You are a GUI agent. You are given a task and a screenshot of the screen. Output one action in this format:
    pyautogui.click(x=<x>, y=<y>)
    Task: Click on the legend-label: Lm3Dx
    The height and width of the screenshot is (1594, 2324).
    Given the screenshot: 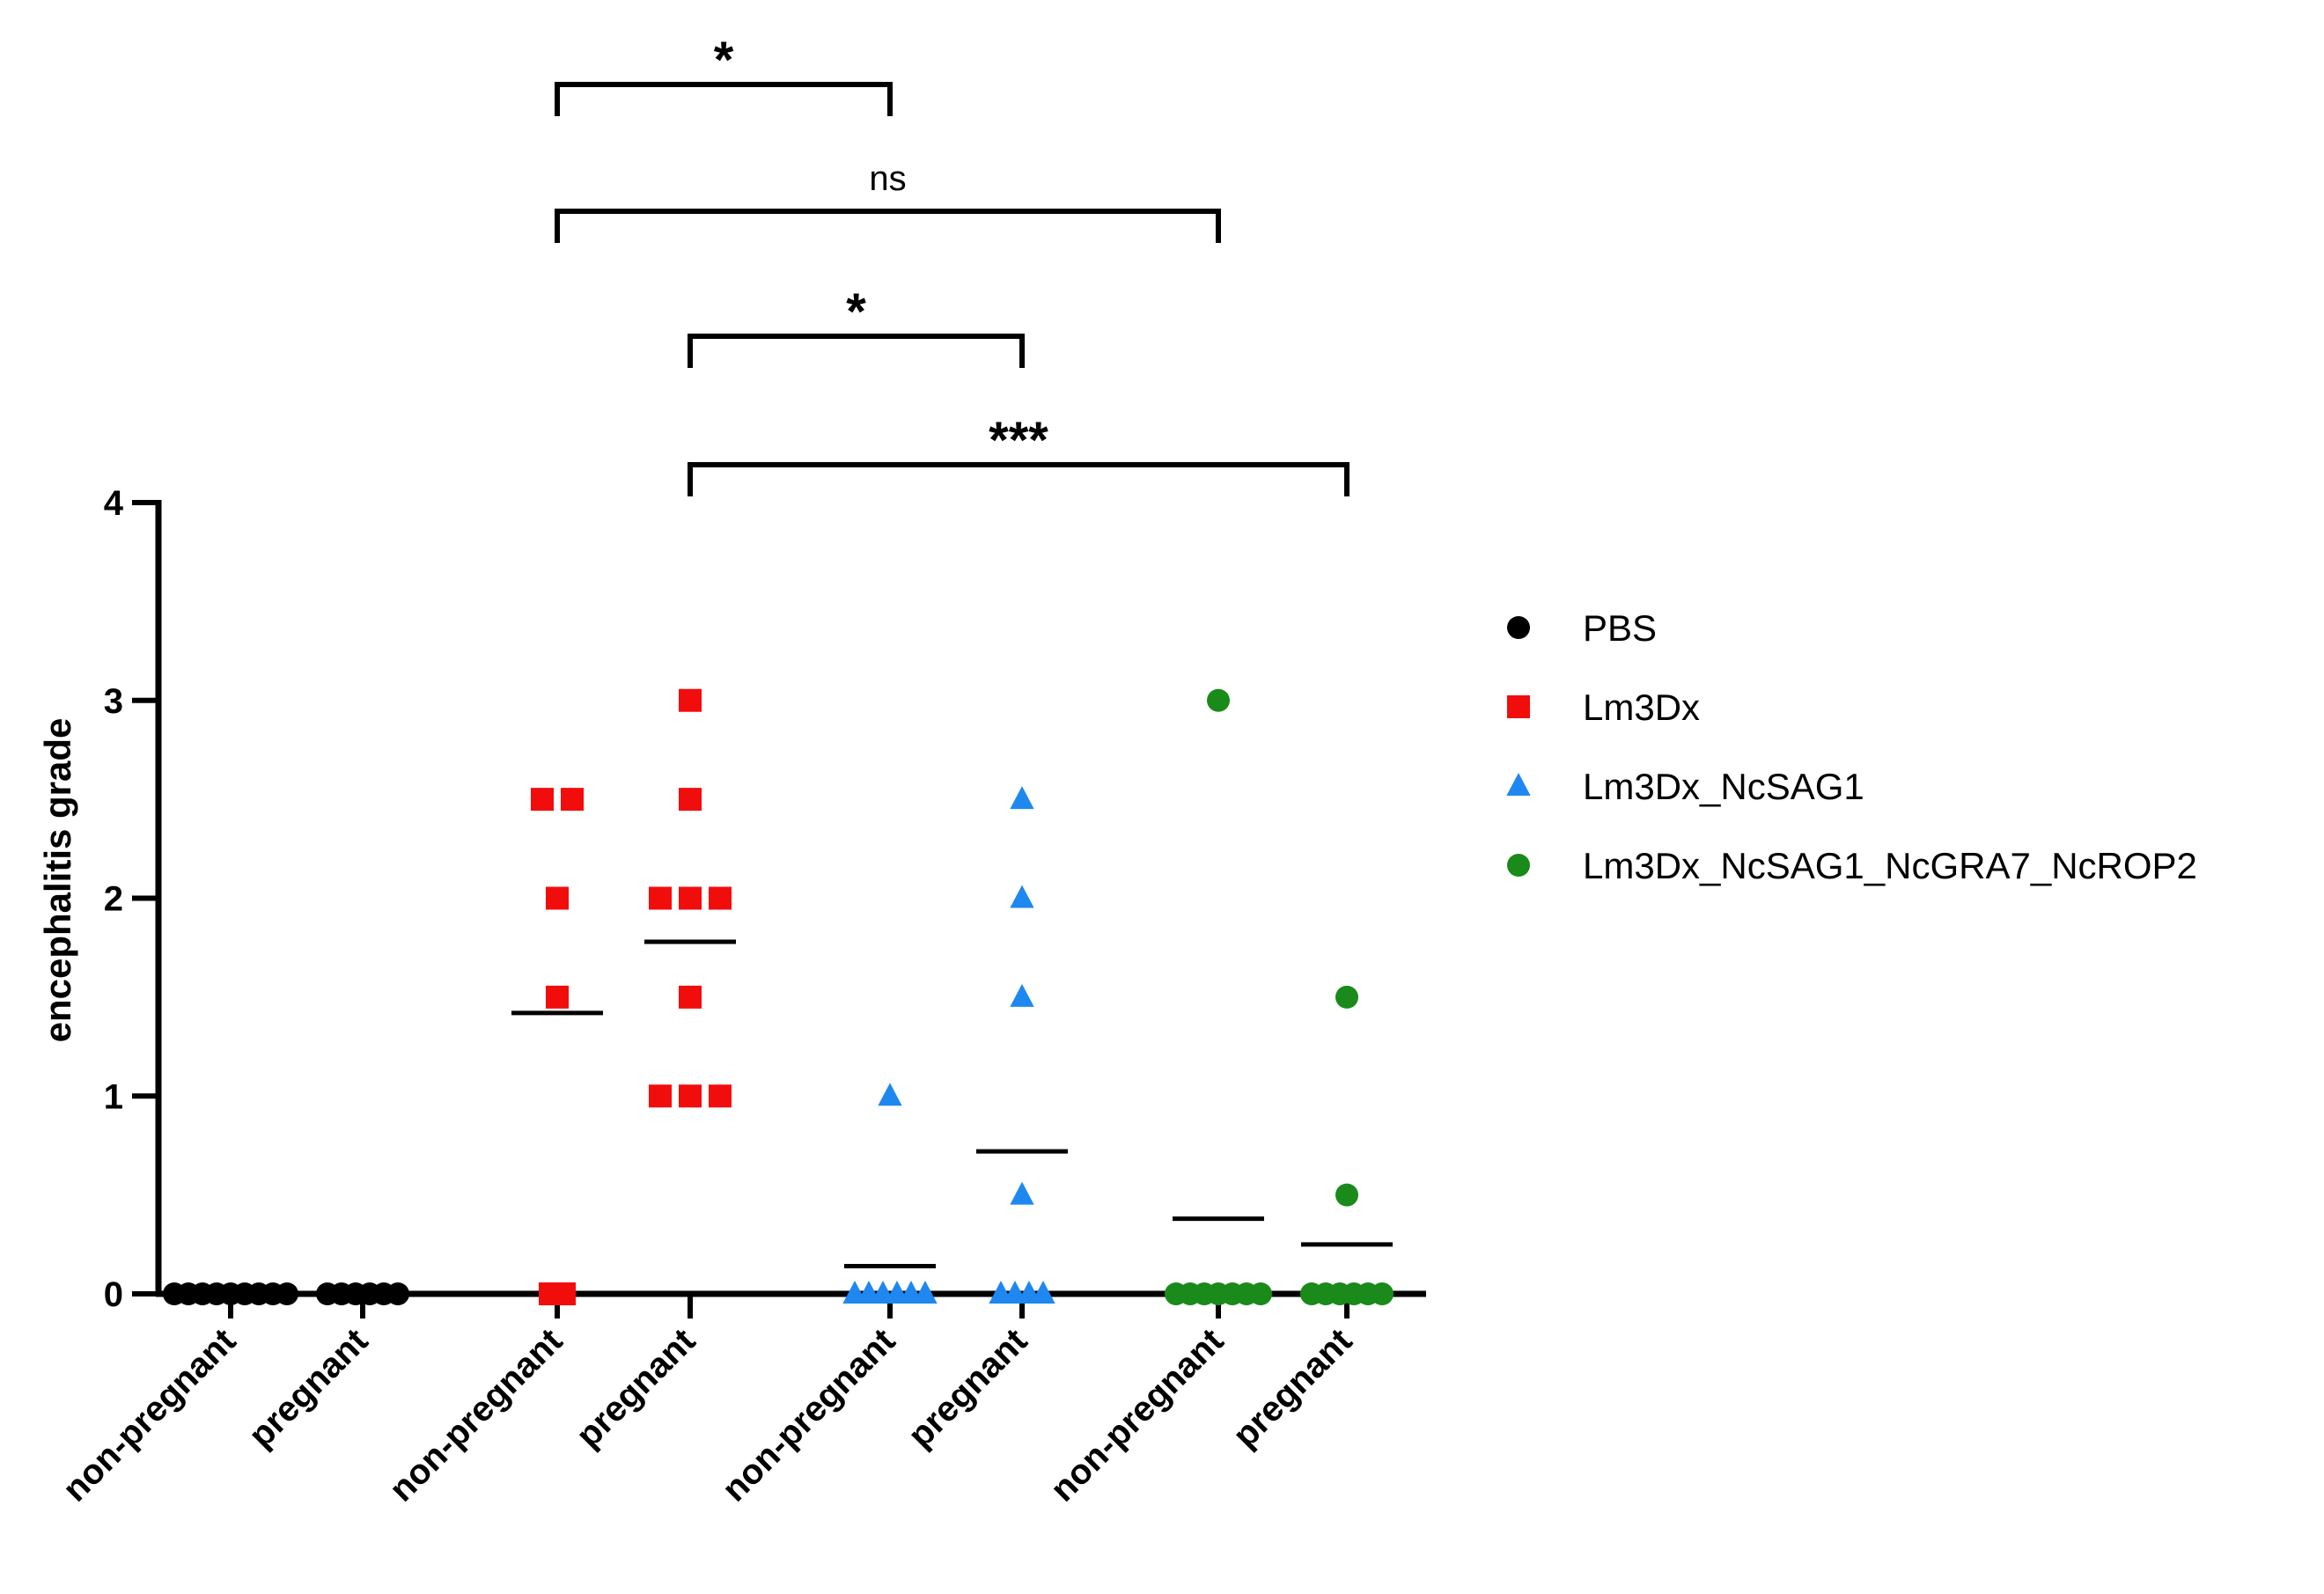 What is the action you would take?
    pyautogui.click(x=1641, y=707)
    